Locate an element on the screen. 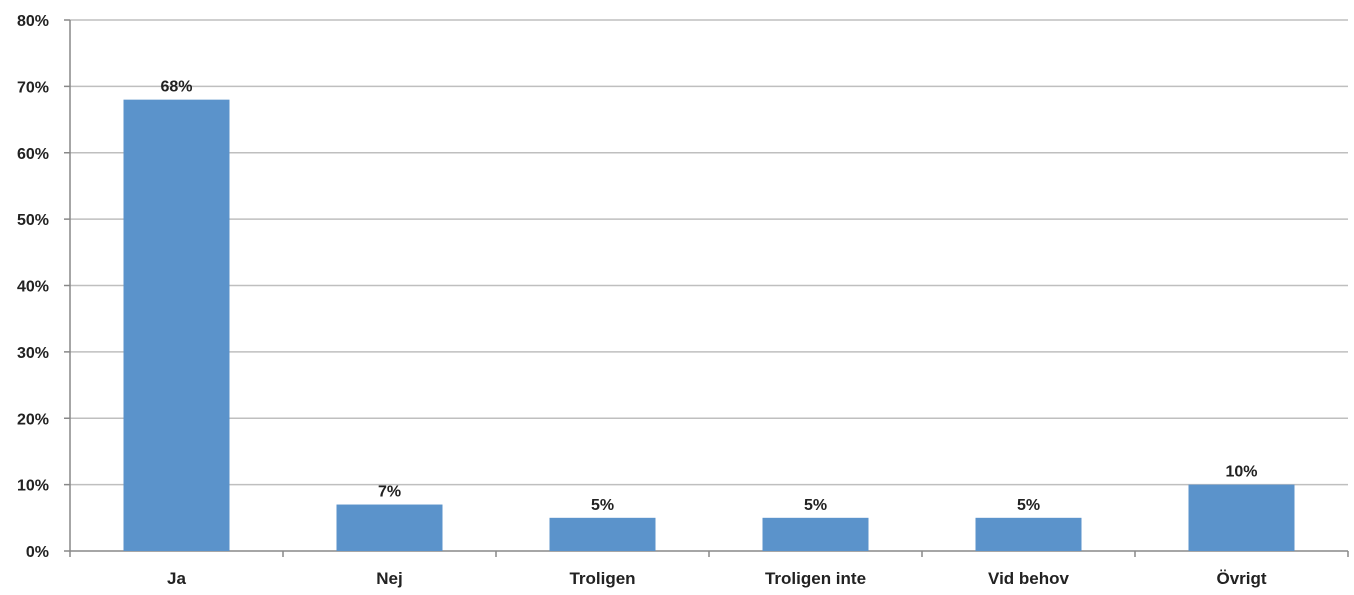 This screenshot has height=595, width=1354. data-label: 68% is located at coordinates (176, 87).